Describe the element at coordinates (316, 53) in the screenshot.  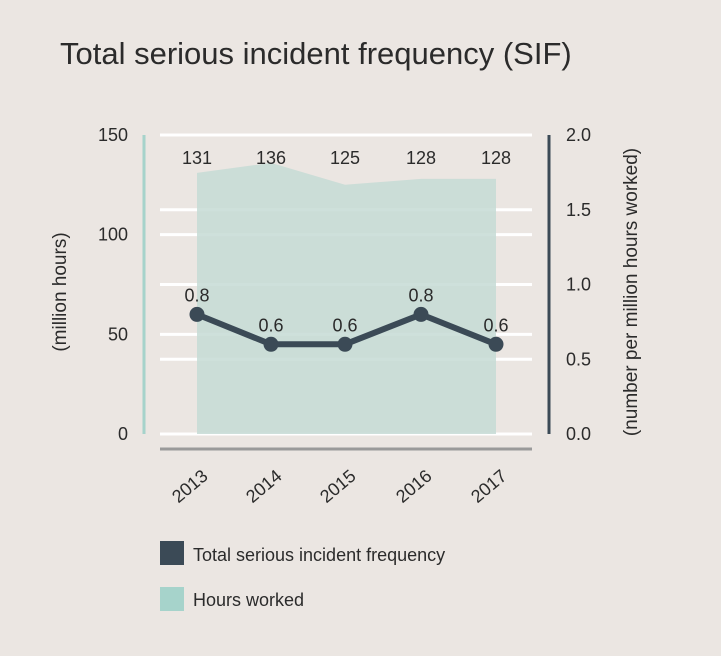
I see `chart-title: Total serious incident frequency (SIF)` at that location.